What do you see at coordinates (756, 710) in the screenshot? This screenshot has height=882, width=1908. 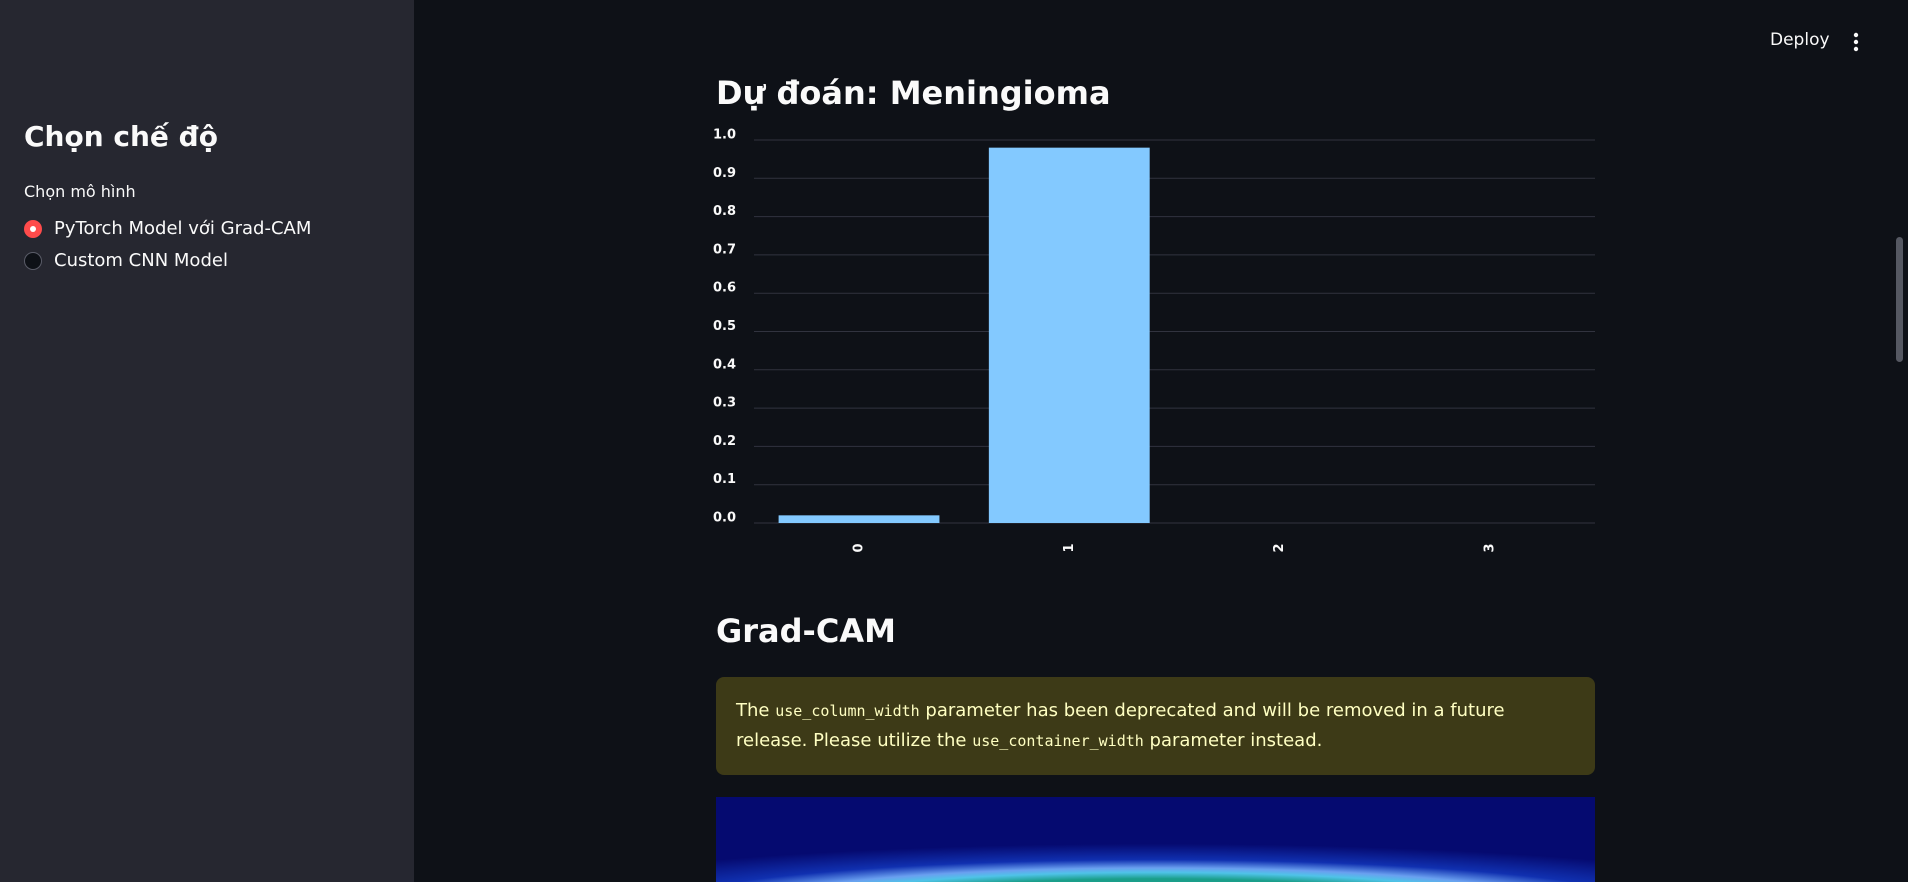 I see `text: The` at bounding box center [756, 710].